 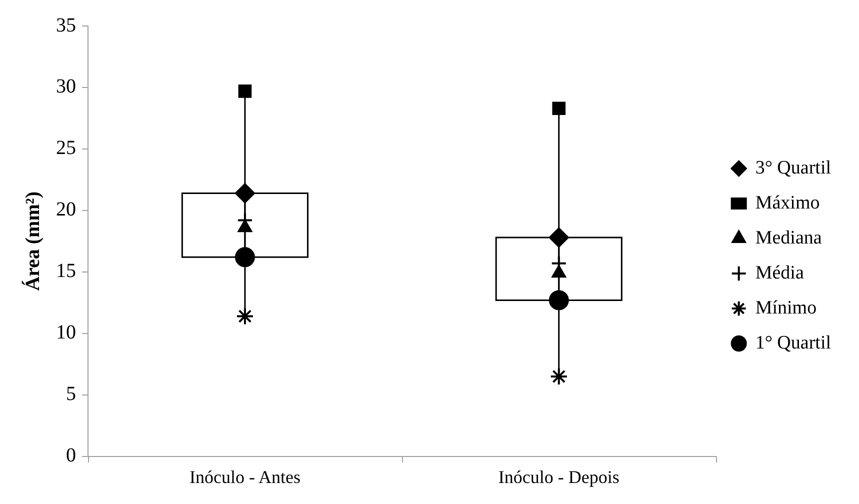 What do you see at coordinates (66, 25) in the screenshot?
I see `y-tick-label: 35` at bounding box center [66, 25].